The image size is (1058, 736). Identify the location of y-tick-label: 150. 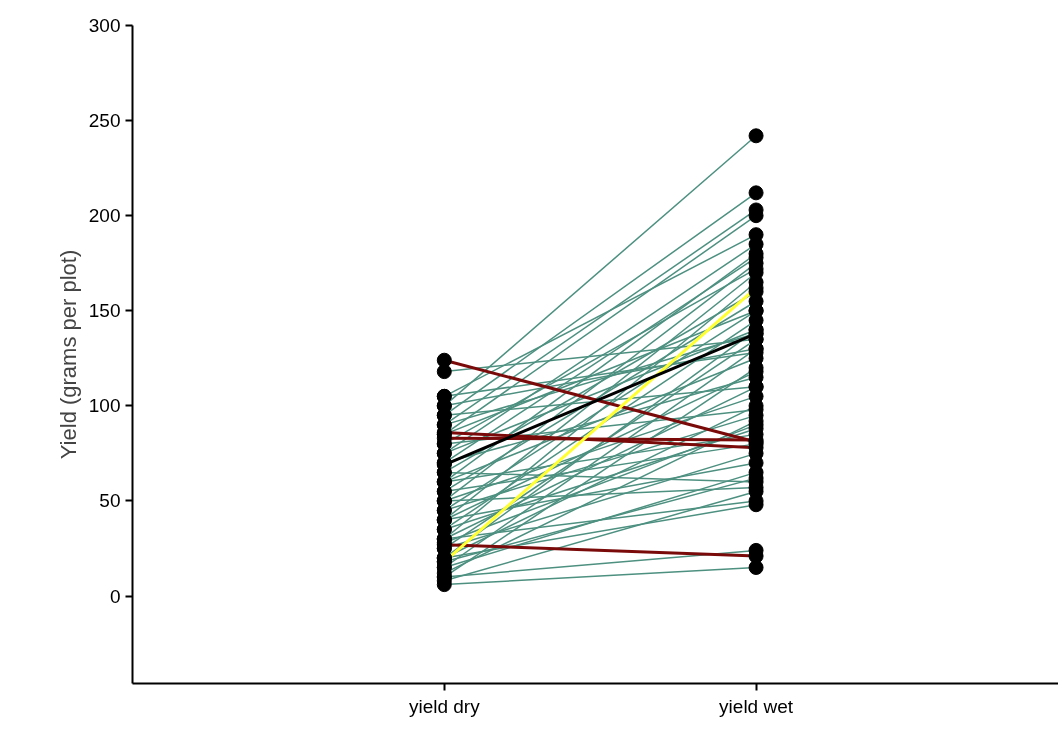
(104, 311).